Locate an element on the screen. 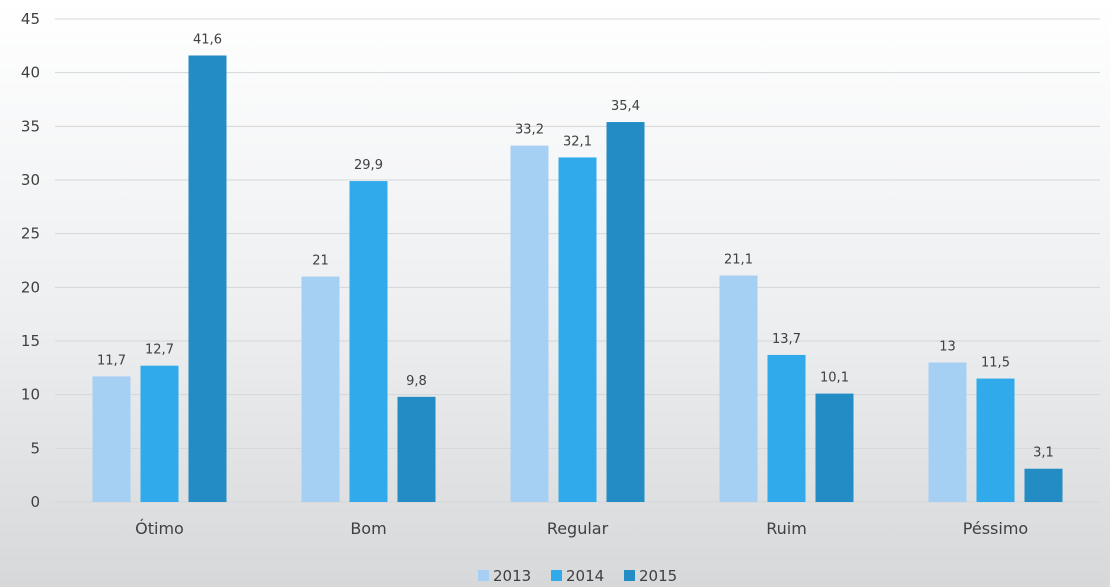  x-tick-label: Péssimo is located at coordinates (995, 528).